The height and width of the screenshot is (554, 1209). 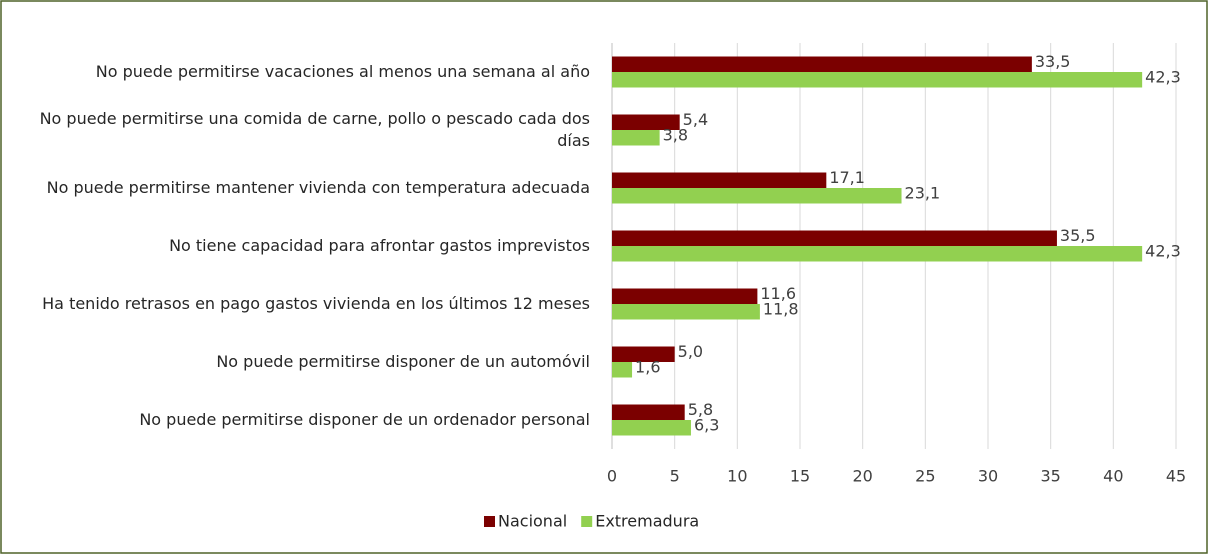 I want to click on data-label: 23,1, so click(x=923, y=192).